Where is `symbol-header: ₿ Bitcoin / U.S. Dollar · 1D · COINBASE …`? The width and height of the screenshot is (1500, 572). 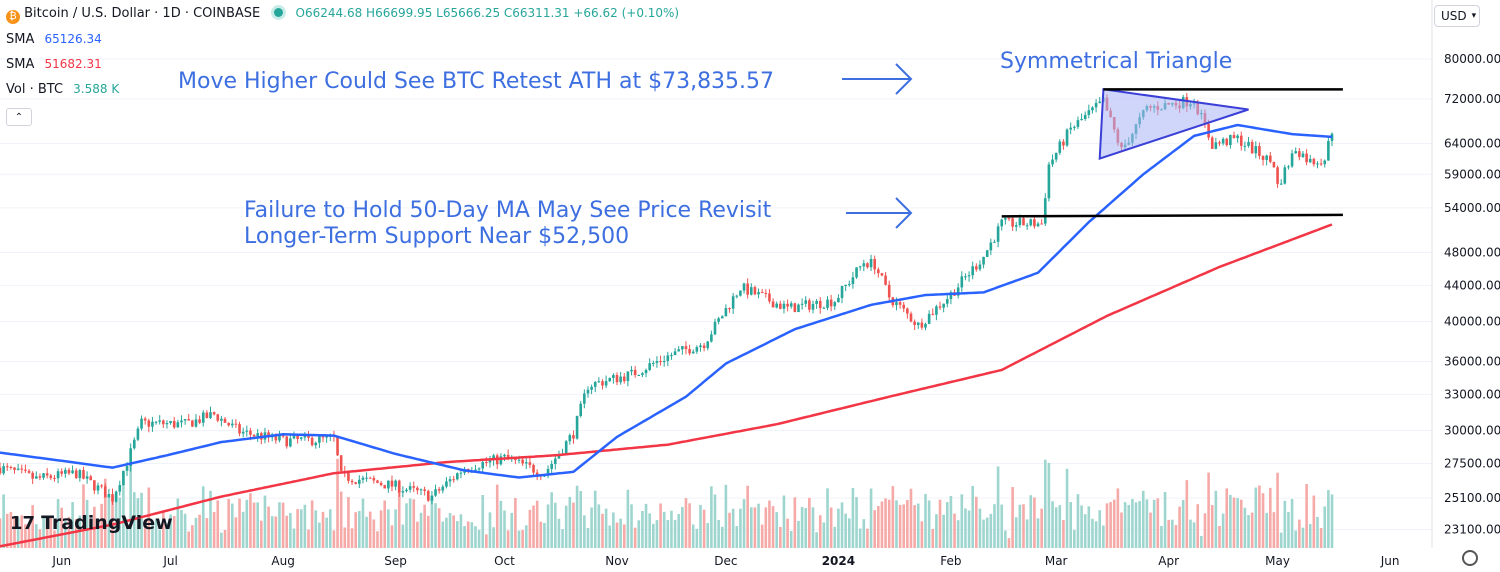 symbol-header: ₿ Bitcoin / U.S. Dollar · 1D · COINBASE … is located at coordinates (342, 15).